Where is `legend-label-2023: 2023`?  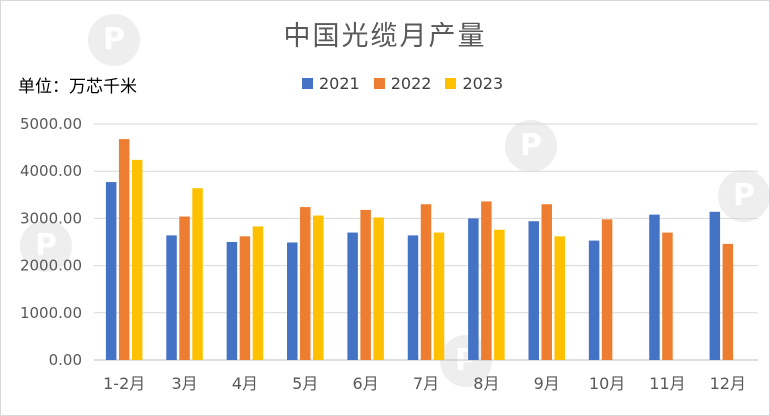 legend-label-2023: 2023 is located at coordinates (483, 83).